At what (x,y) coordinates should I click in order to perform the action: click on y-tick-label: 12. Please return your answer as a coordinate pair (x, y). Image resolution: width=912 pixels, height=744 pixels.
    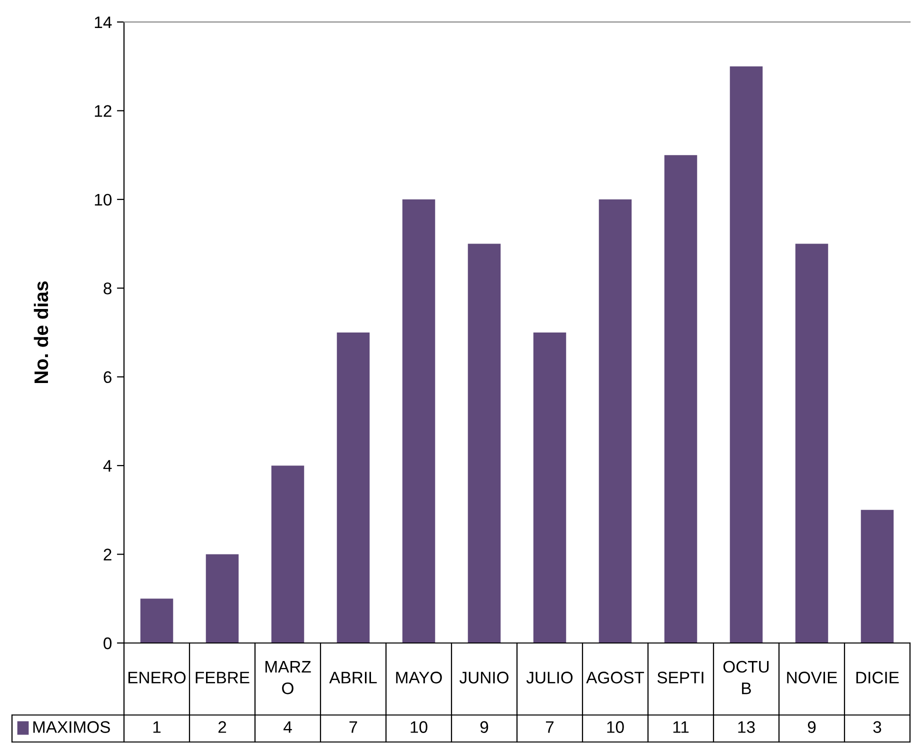
    Looking at the image, I should click on (103, 111).